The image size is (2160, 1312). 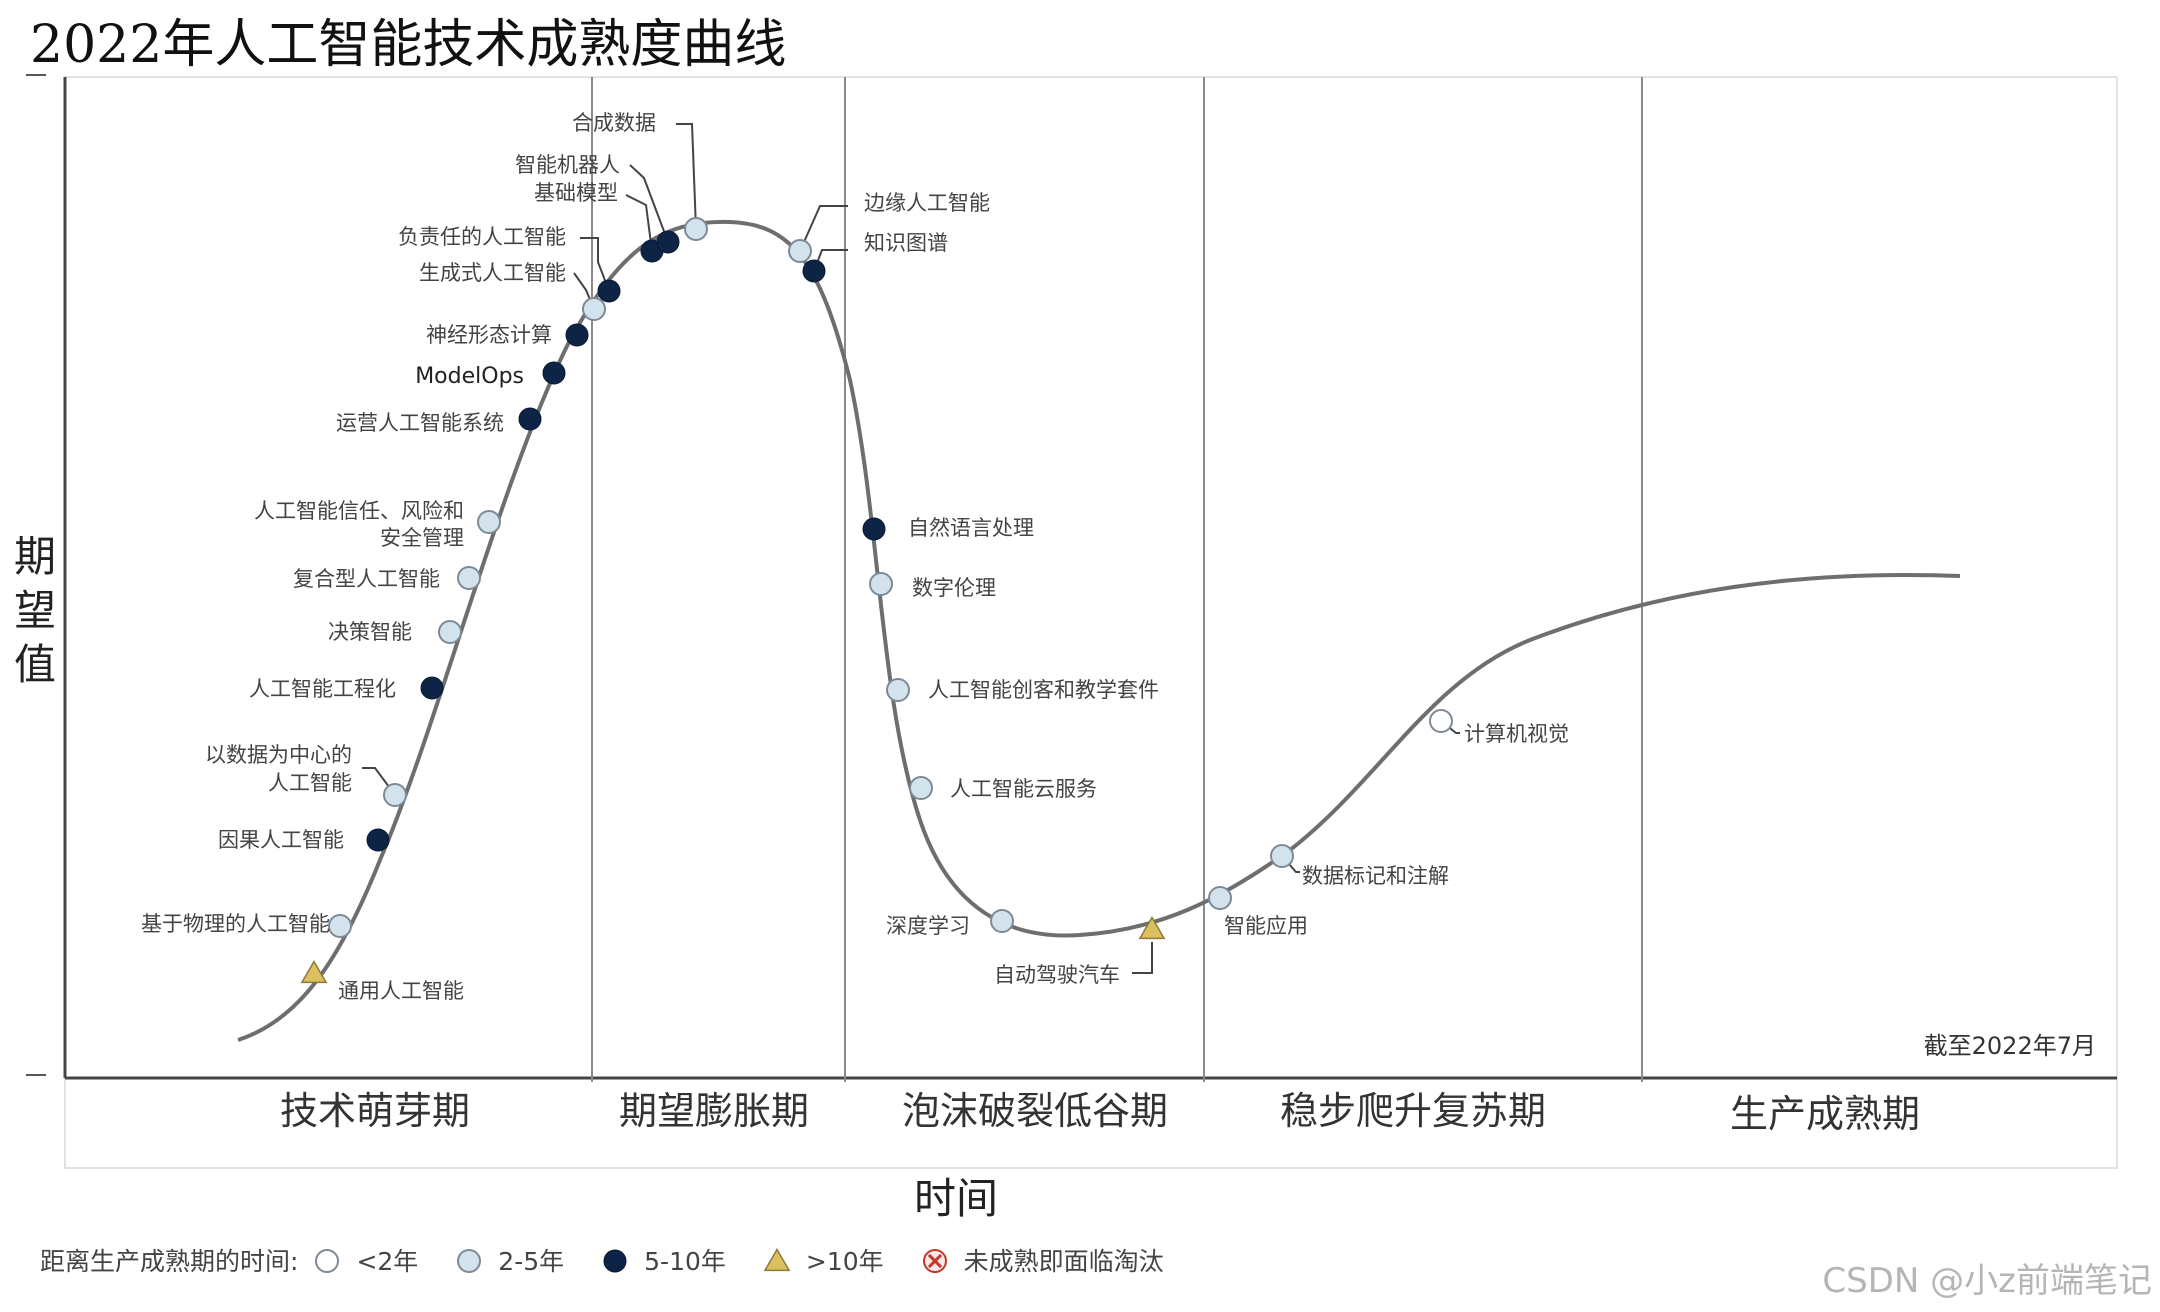 What do you see at coordinates (2010, 1046) in the screenshot?
I see `chart-note: 截至2022年7月` at bounding box center [2010, 1046].